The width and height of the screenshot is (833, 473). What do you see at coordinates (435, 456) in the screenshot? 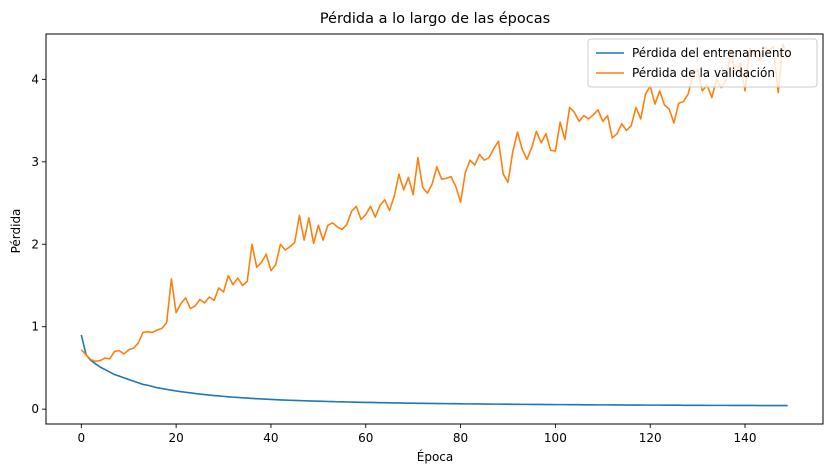
I see `x-axis-label: Época` at bounding box center [435, 456].